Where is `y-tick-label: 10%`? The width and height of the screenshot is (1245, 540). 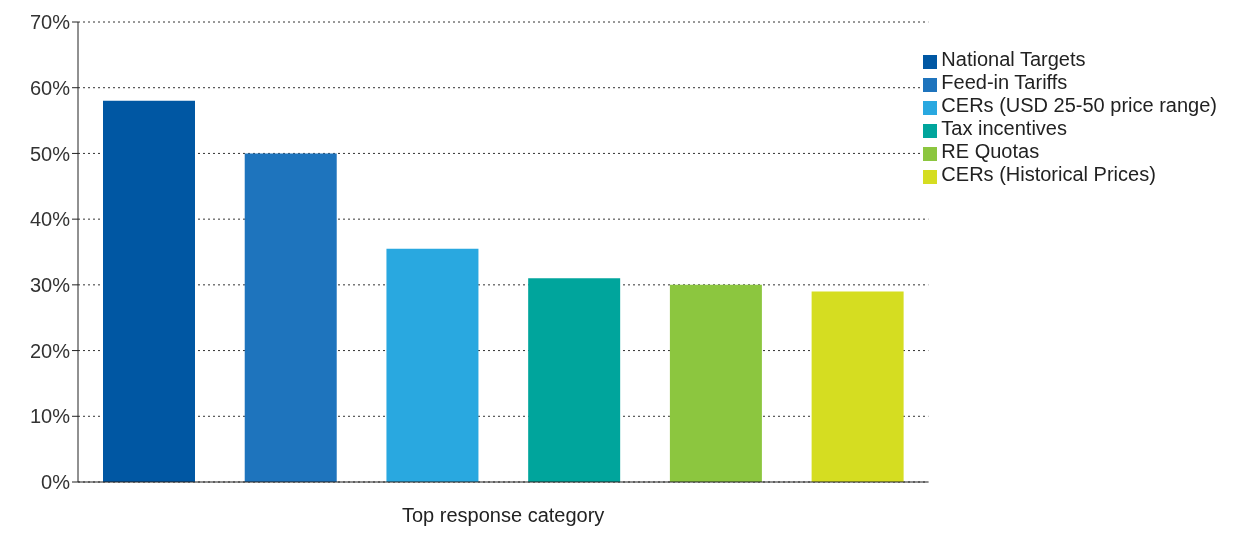 y-tick-label: 10% is located at coordinates (50, 416).